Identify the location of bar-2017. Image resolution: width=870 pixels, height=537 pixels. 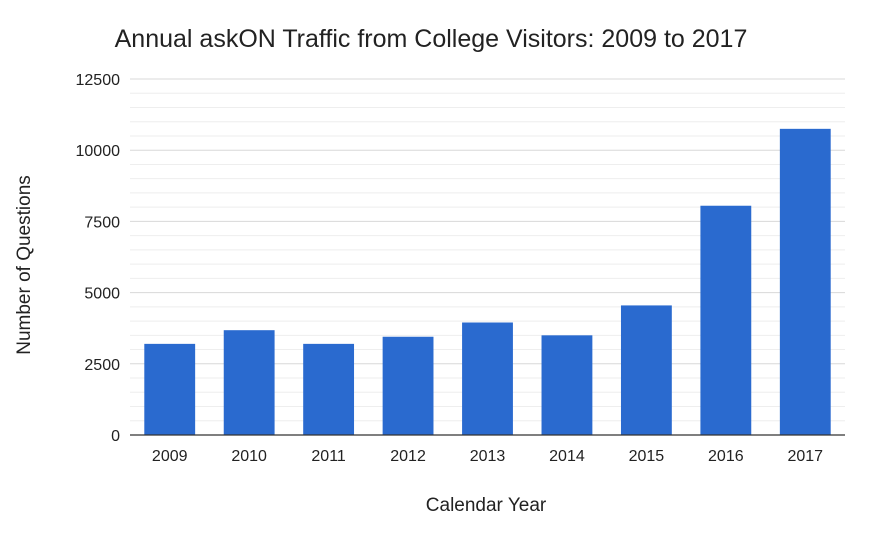
(805, 281).